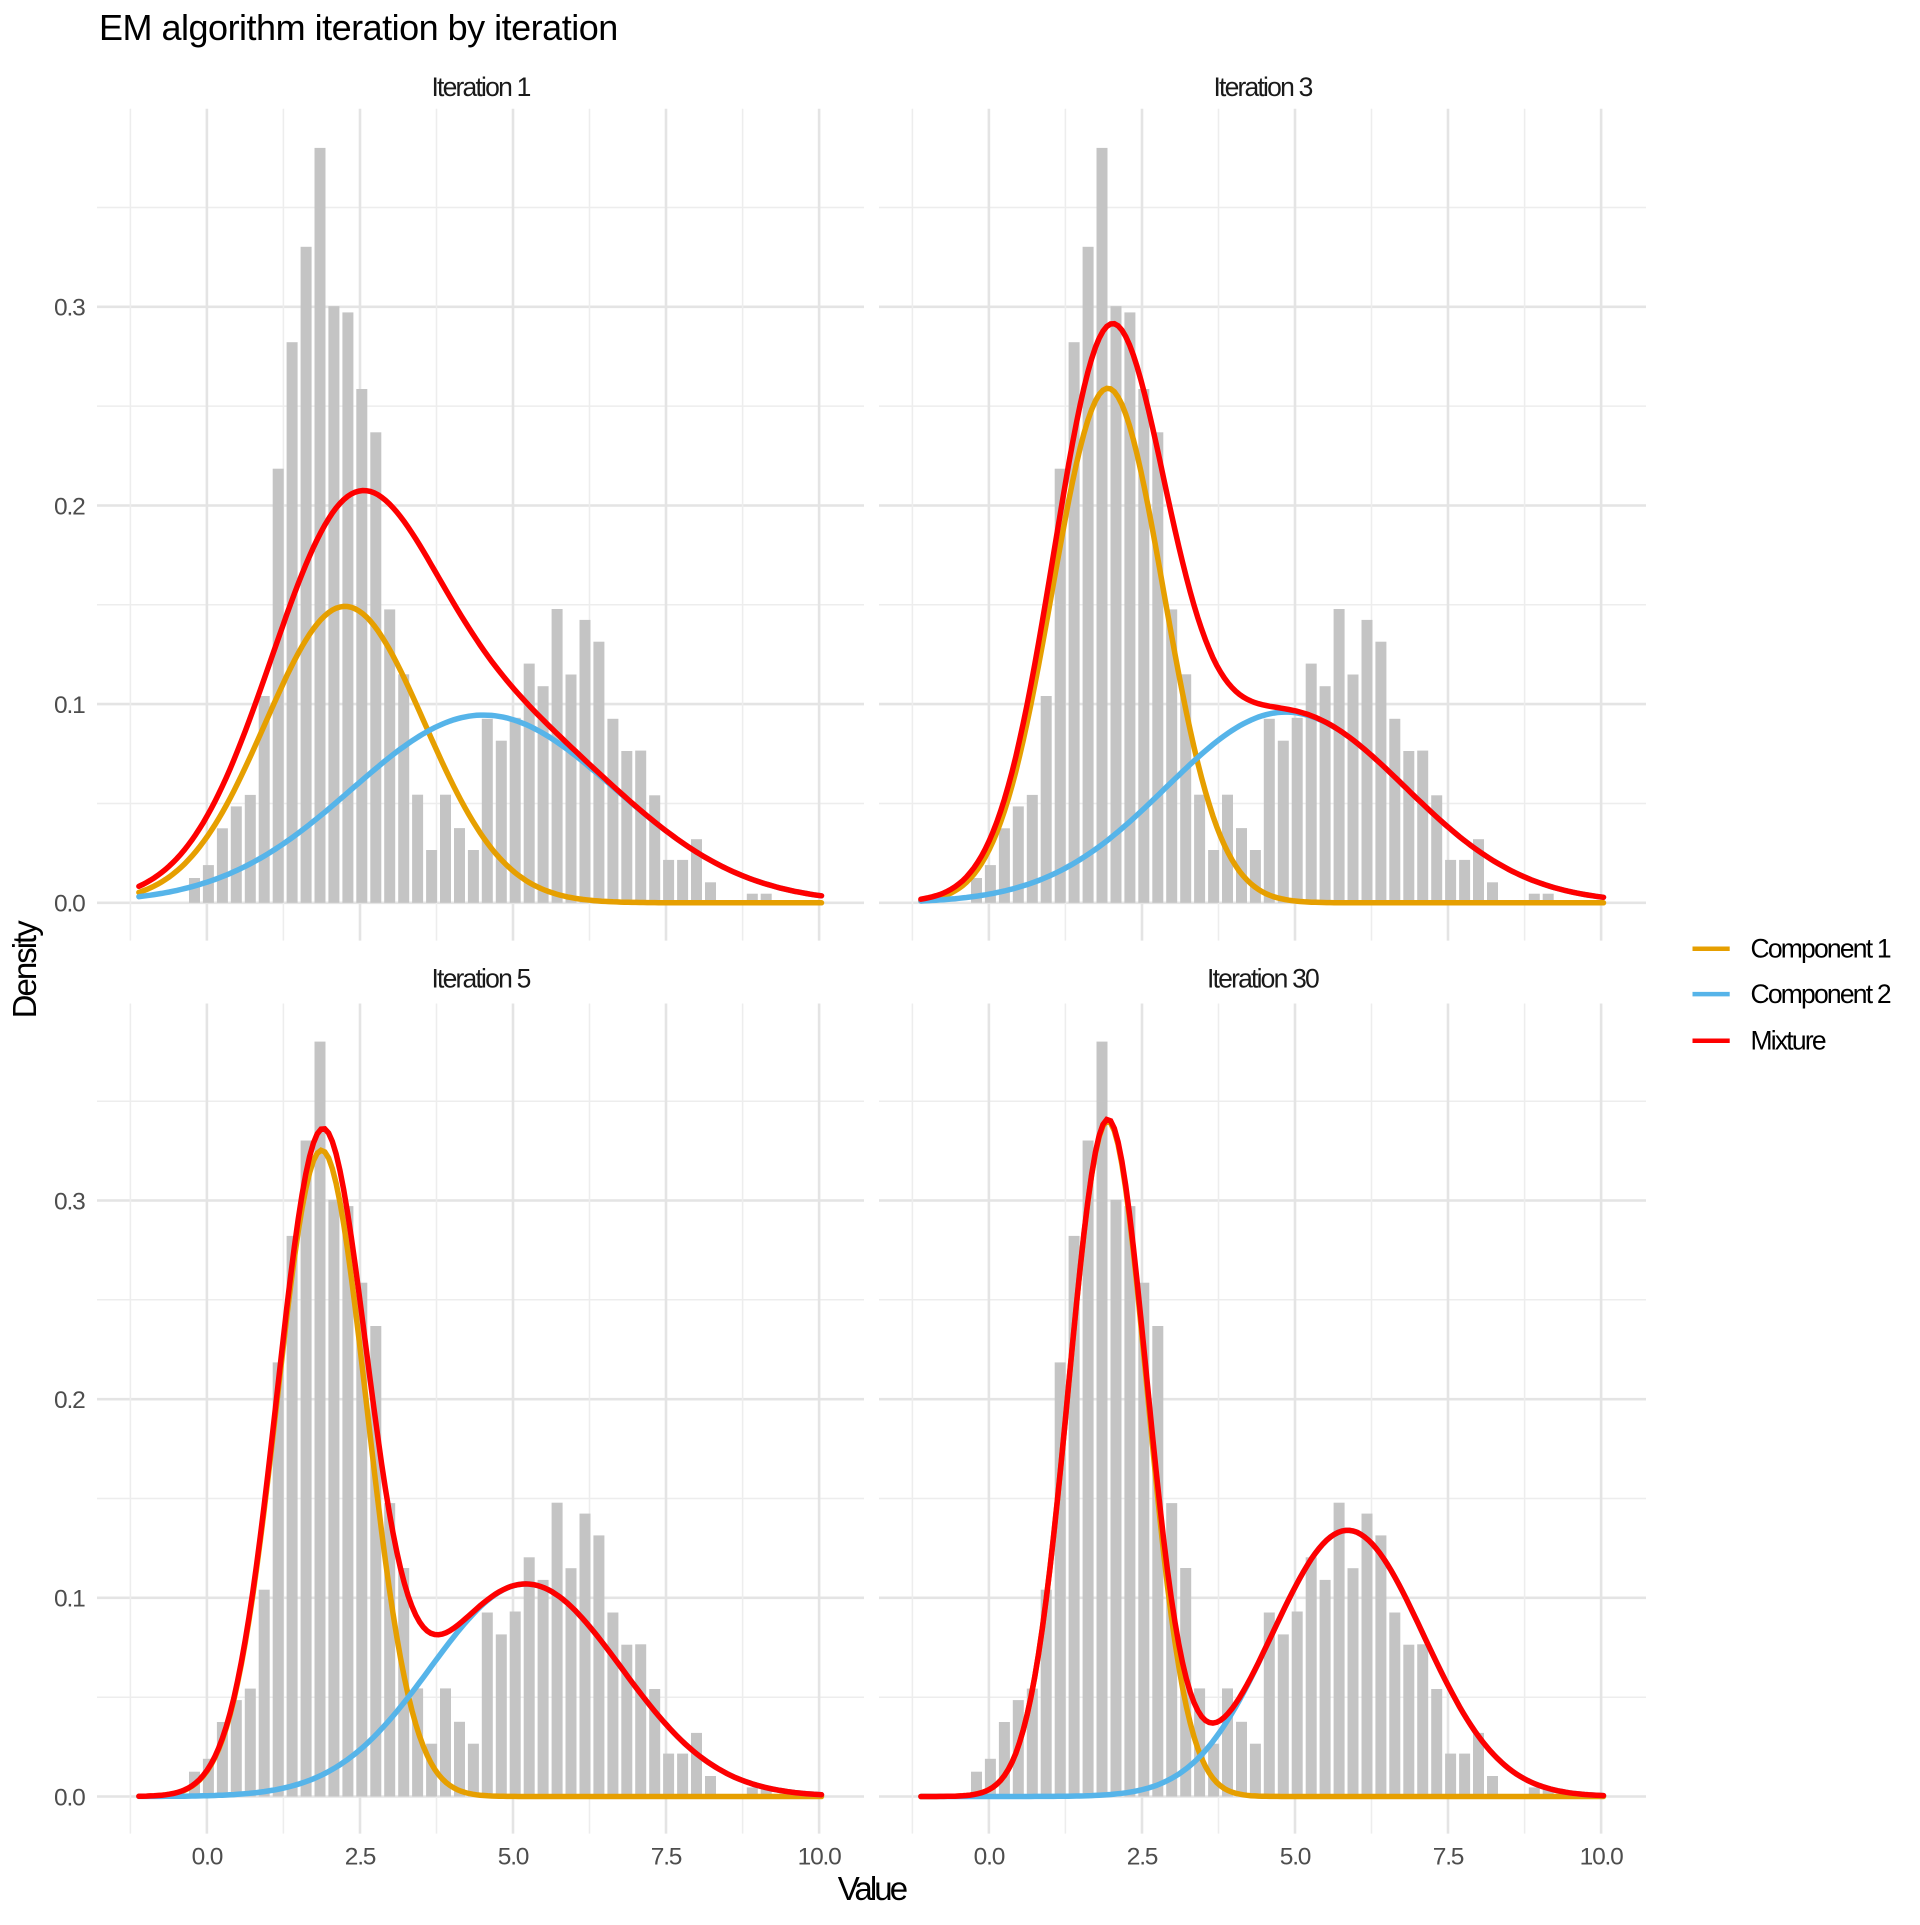  What do you see at coordinates (1821, 949) in the screenshot?
I see `svg-text: Component 1` at bounding box center [1821, 949].